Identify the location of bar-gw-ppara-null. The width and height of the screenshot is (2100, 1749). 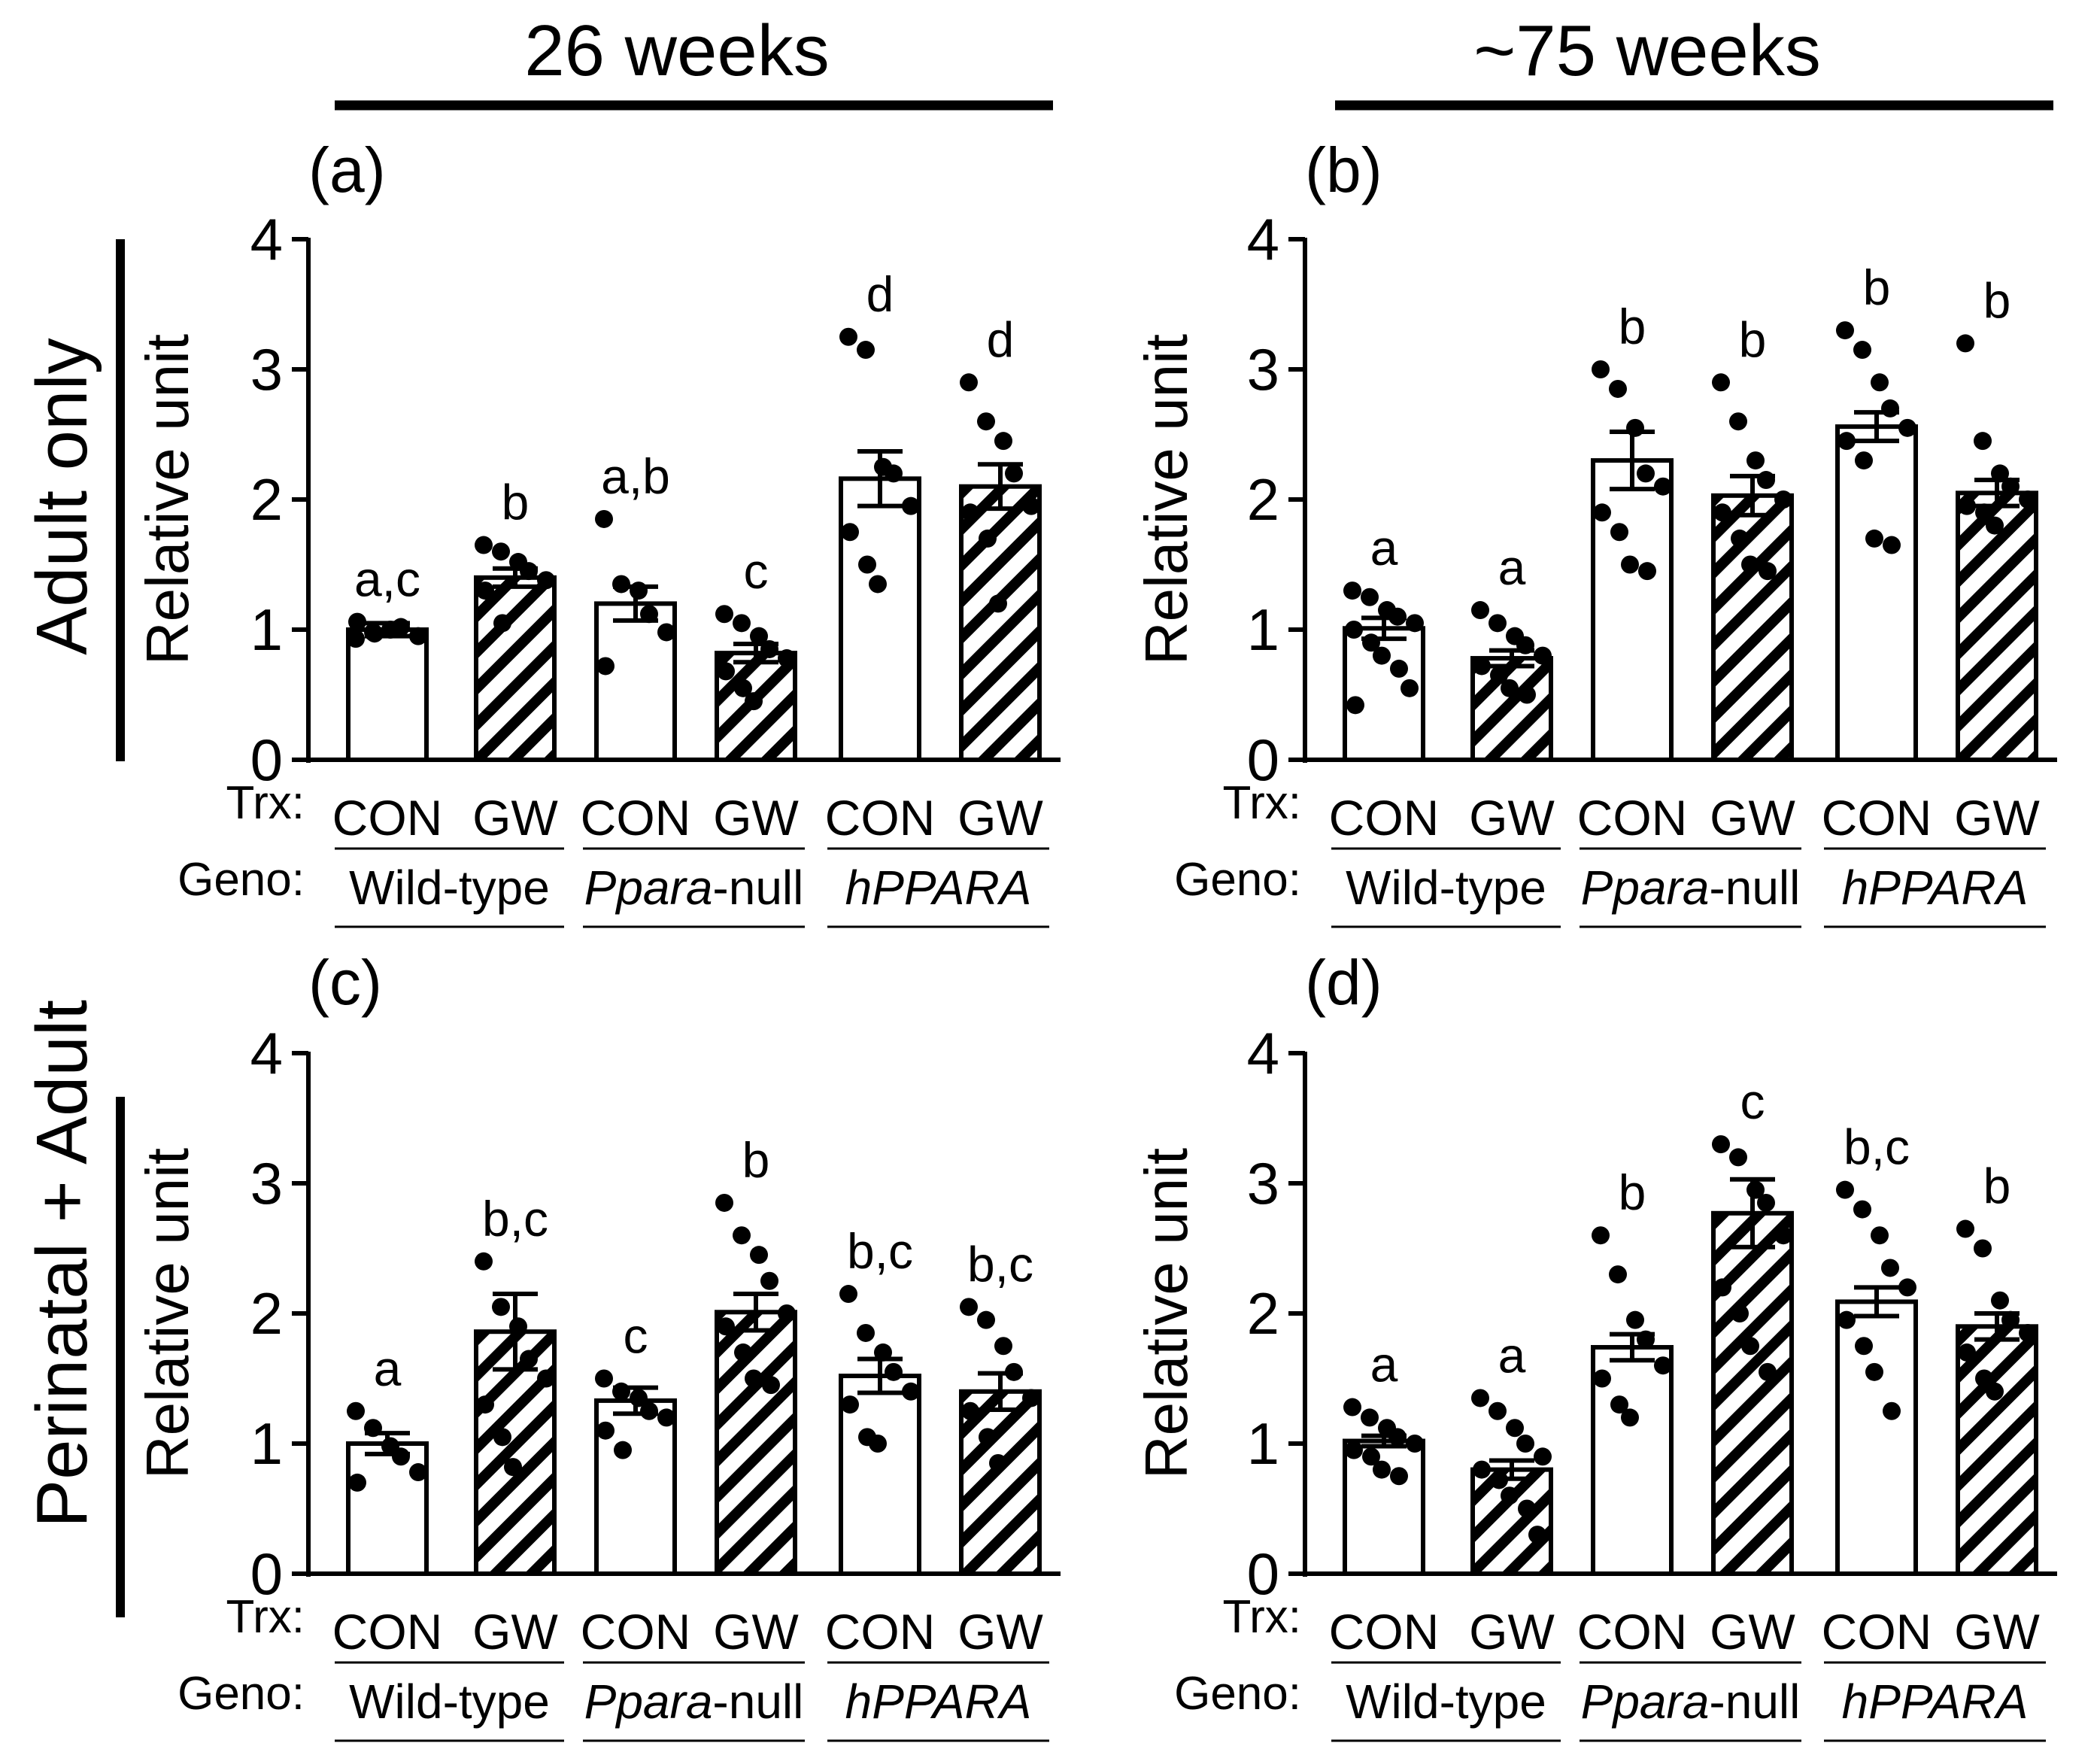
(1753, 1393).